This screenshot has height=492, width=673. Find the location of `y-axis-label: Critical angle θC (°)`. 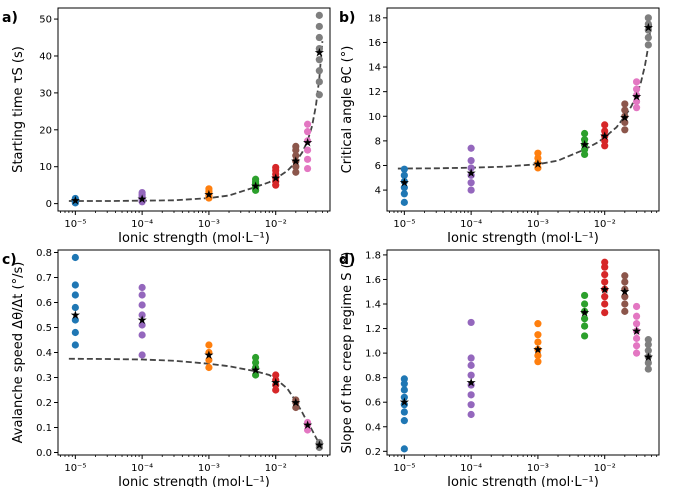

y-axis-label: Critical angle θC (°) is located at coordinates (347, 110).